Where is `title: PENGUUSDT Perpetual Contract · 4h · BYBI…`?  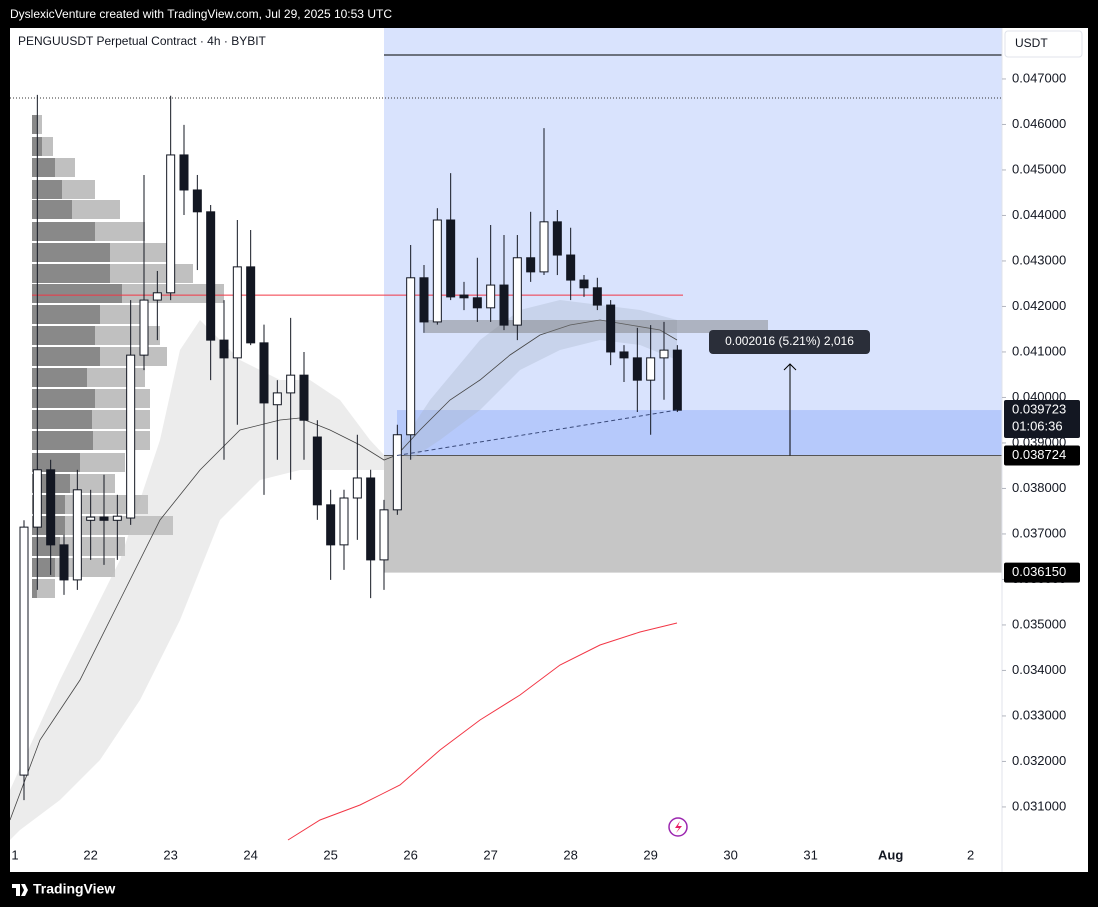
title: PENGUUSDT Perpetual Contract · 4h · BYBI… is located at coordinates (142, 41).